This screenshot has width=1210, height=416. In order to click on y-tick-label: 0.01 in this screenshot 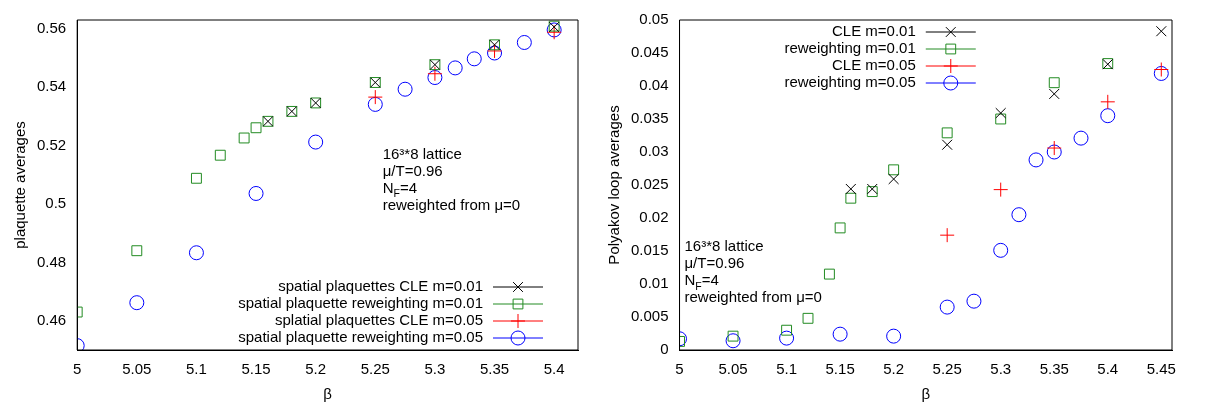, I will do `click(654, 283)`.